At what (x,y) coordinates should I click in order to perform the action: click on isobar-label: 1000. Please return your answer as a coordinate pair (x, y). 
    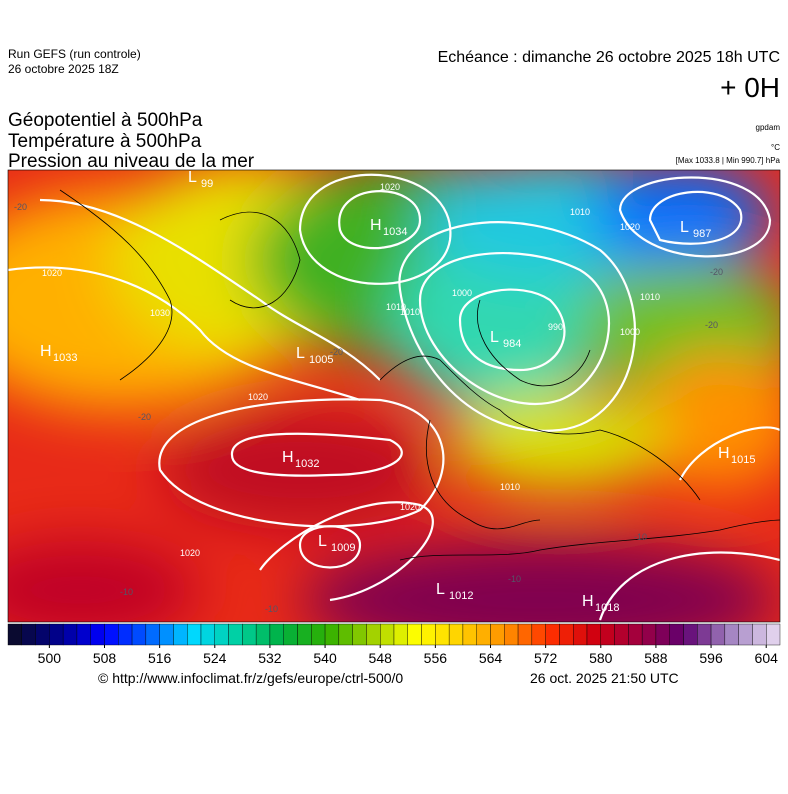
    Looking at the image, I should click on (462, 293).